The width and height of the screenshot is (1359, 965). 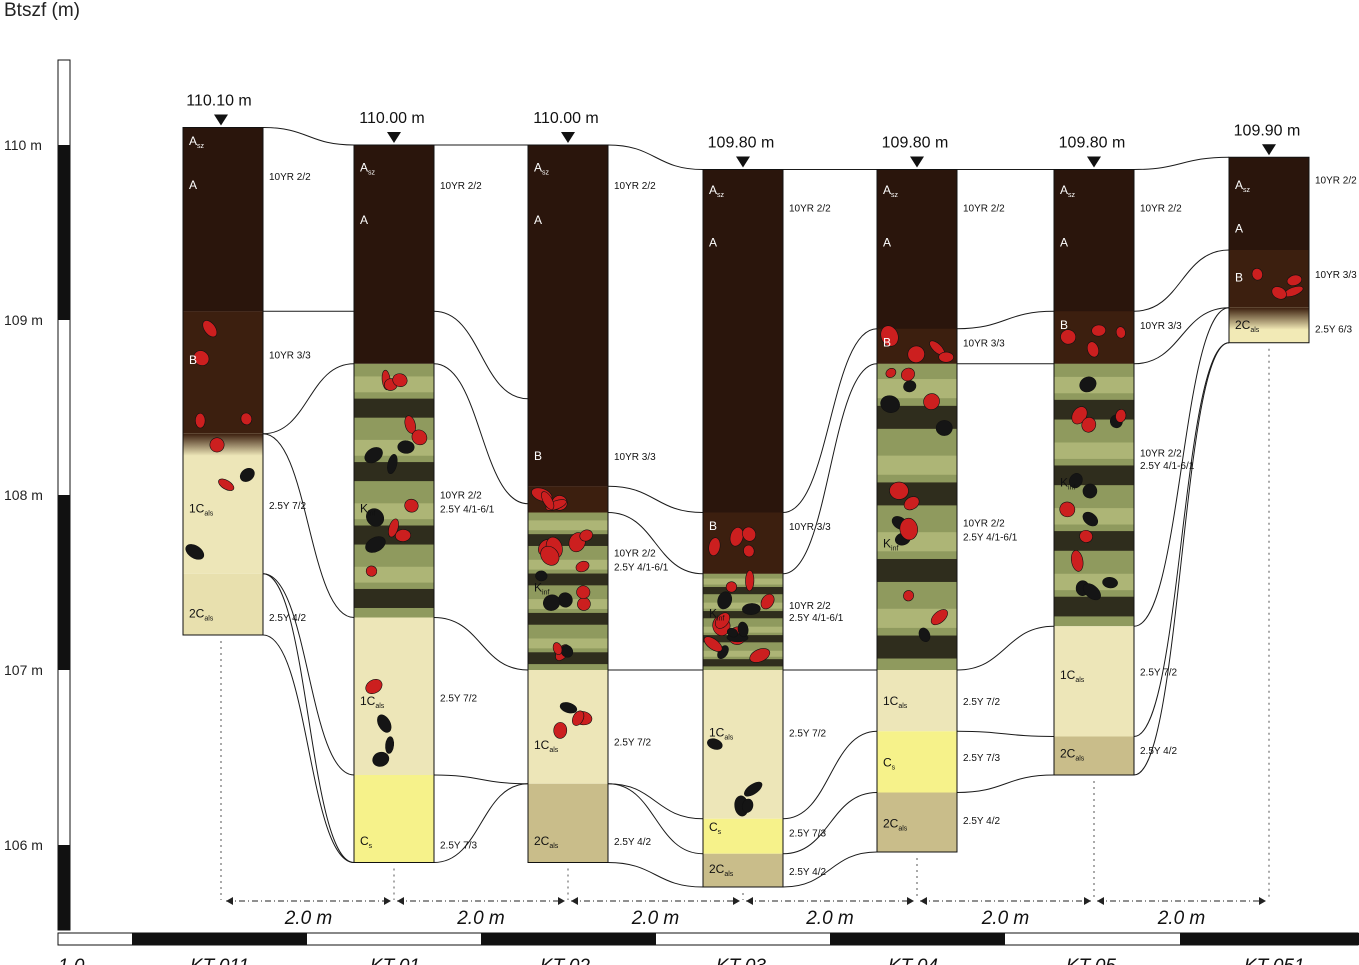 I want to click on horizontal-scale-bar, so click(x=708, y=939).